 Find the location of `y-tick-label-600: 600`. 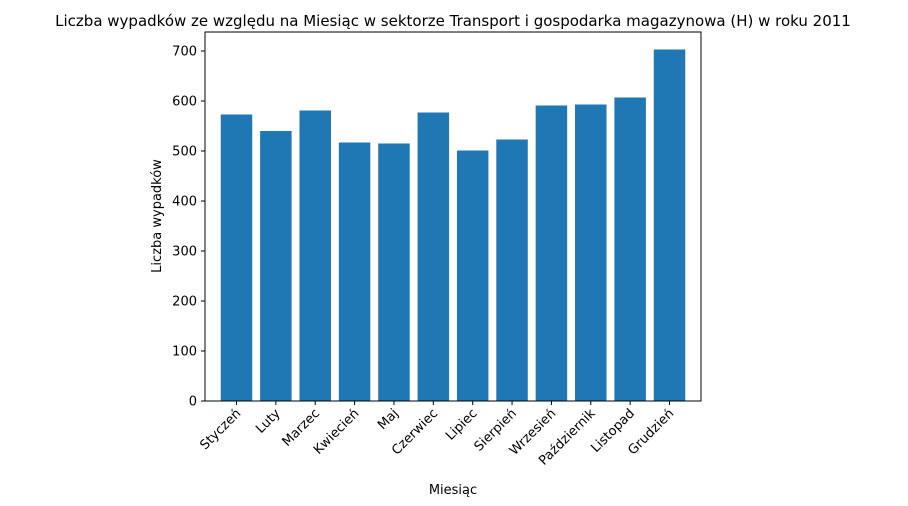

y-tick-label-600: 600 is located at coordinates (184, 102).